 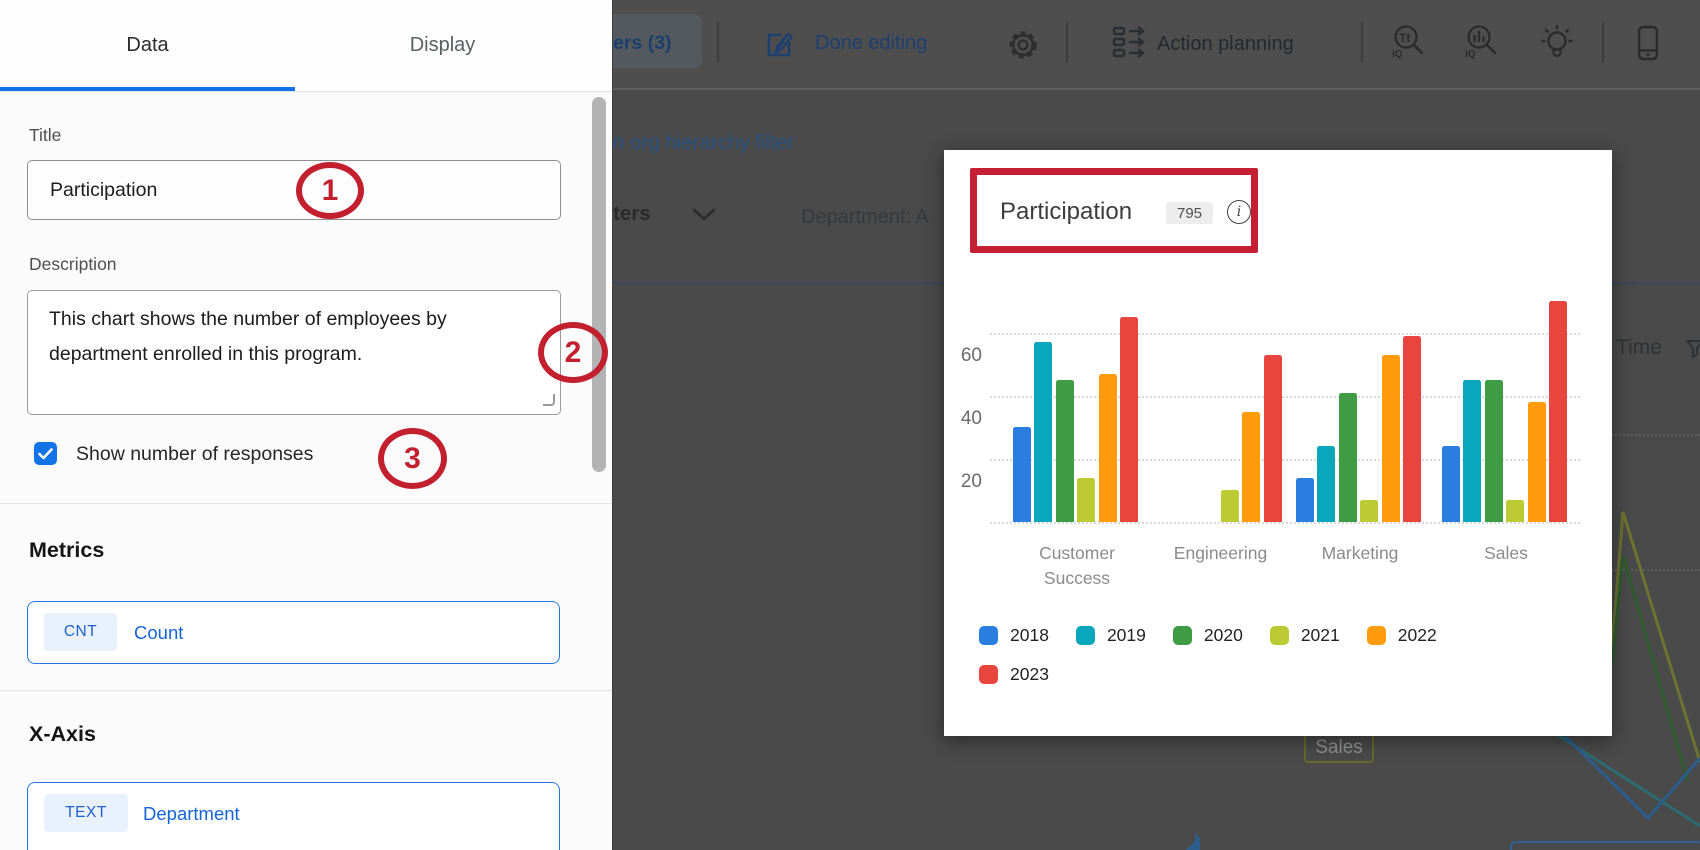 I want to click on legend-swatch-2018, so click(x=988, y=635).